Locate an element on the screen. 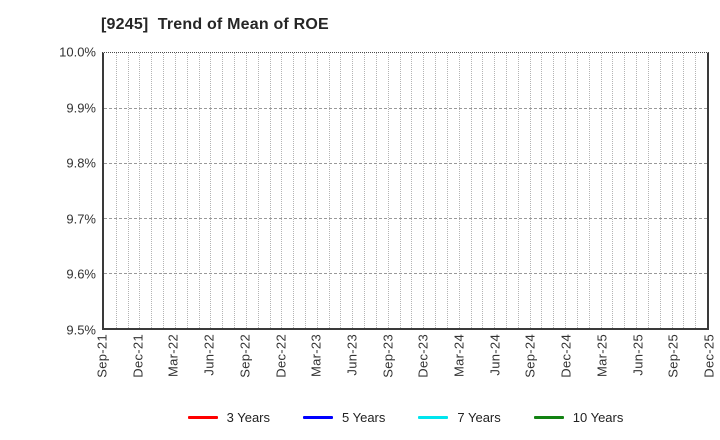 The width and height of the screenshot is (720, 440). x-tick-label: Sep-23 is located at coordinates (388, 356).